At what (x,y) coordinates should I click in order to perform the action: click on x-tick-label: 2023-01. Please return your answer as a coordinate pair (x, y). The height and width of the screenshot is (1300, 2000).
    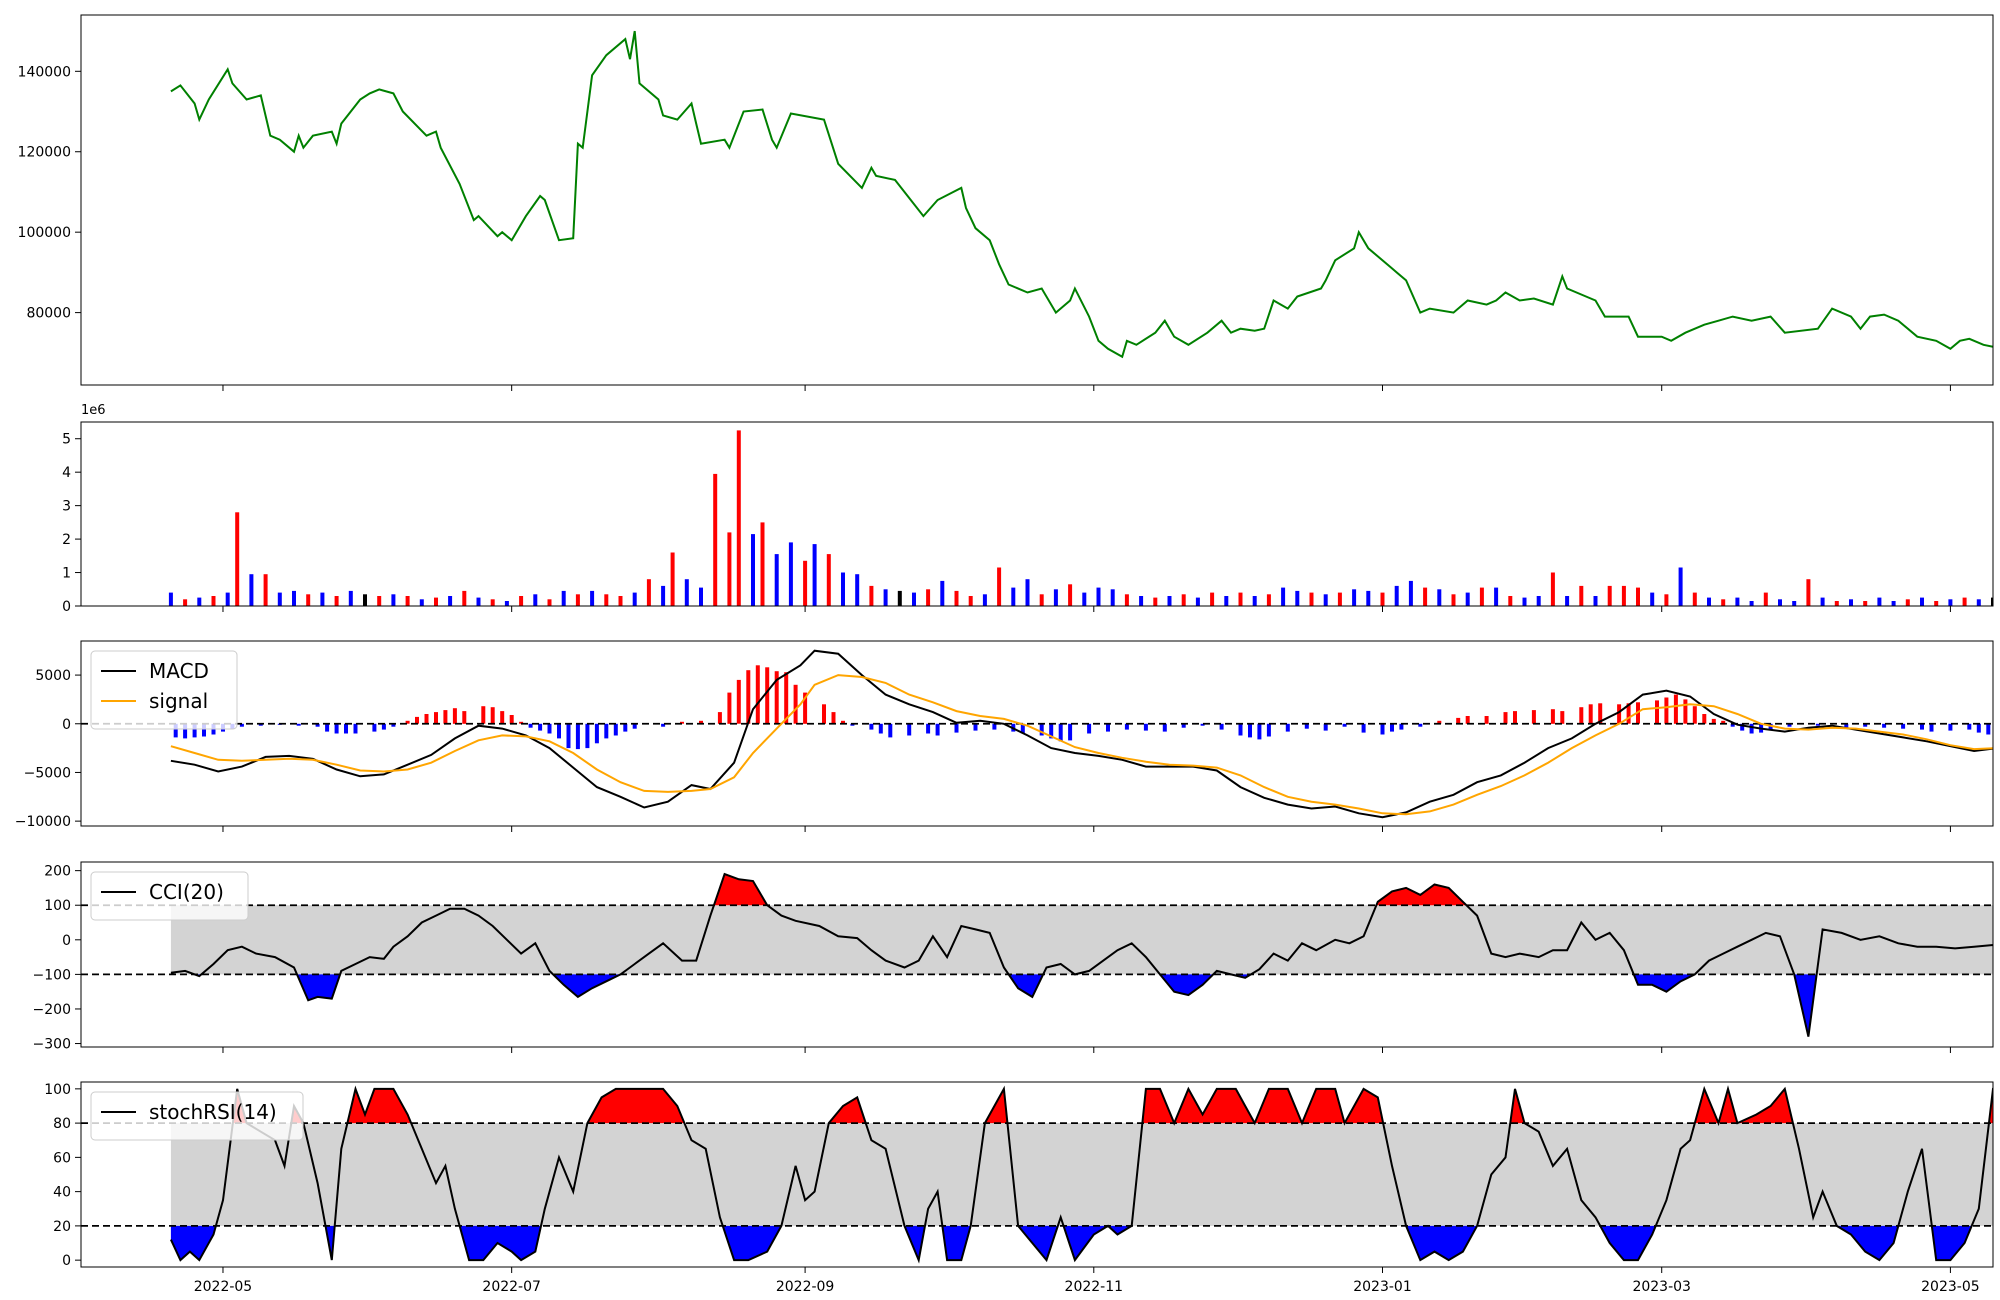
    Looking at the image, I should click on (1382, 1287).